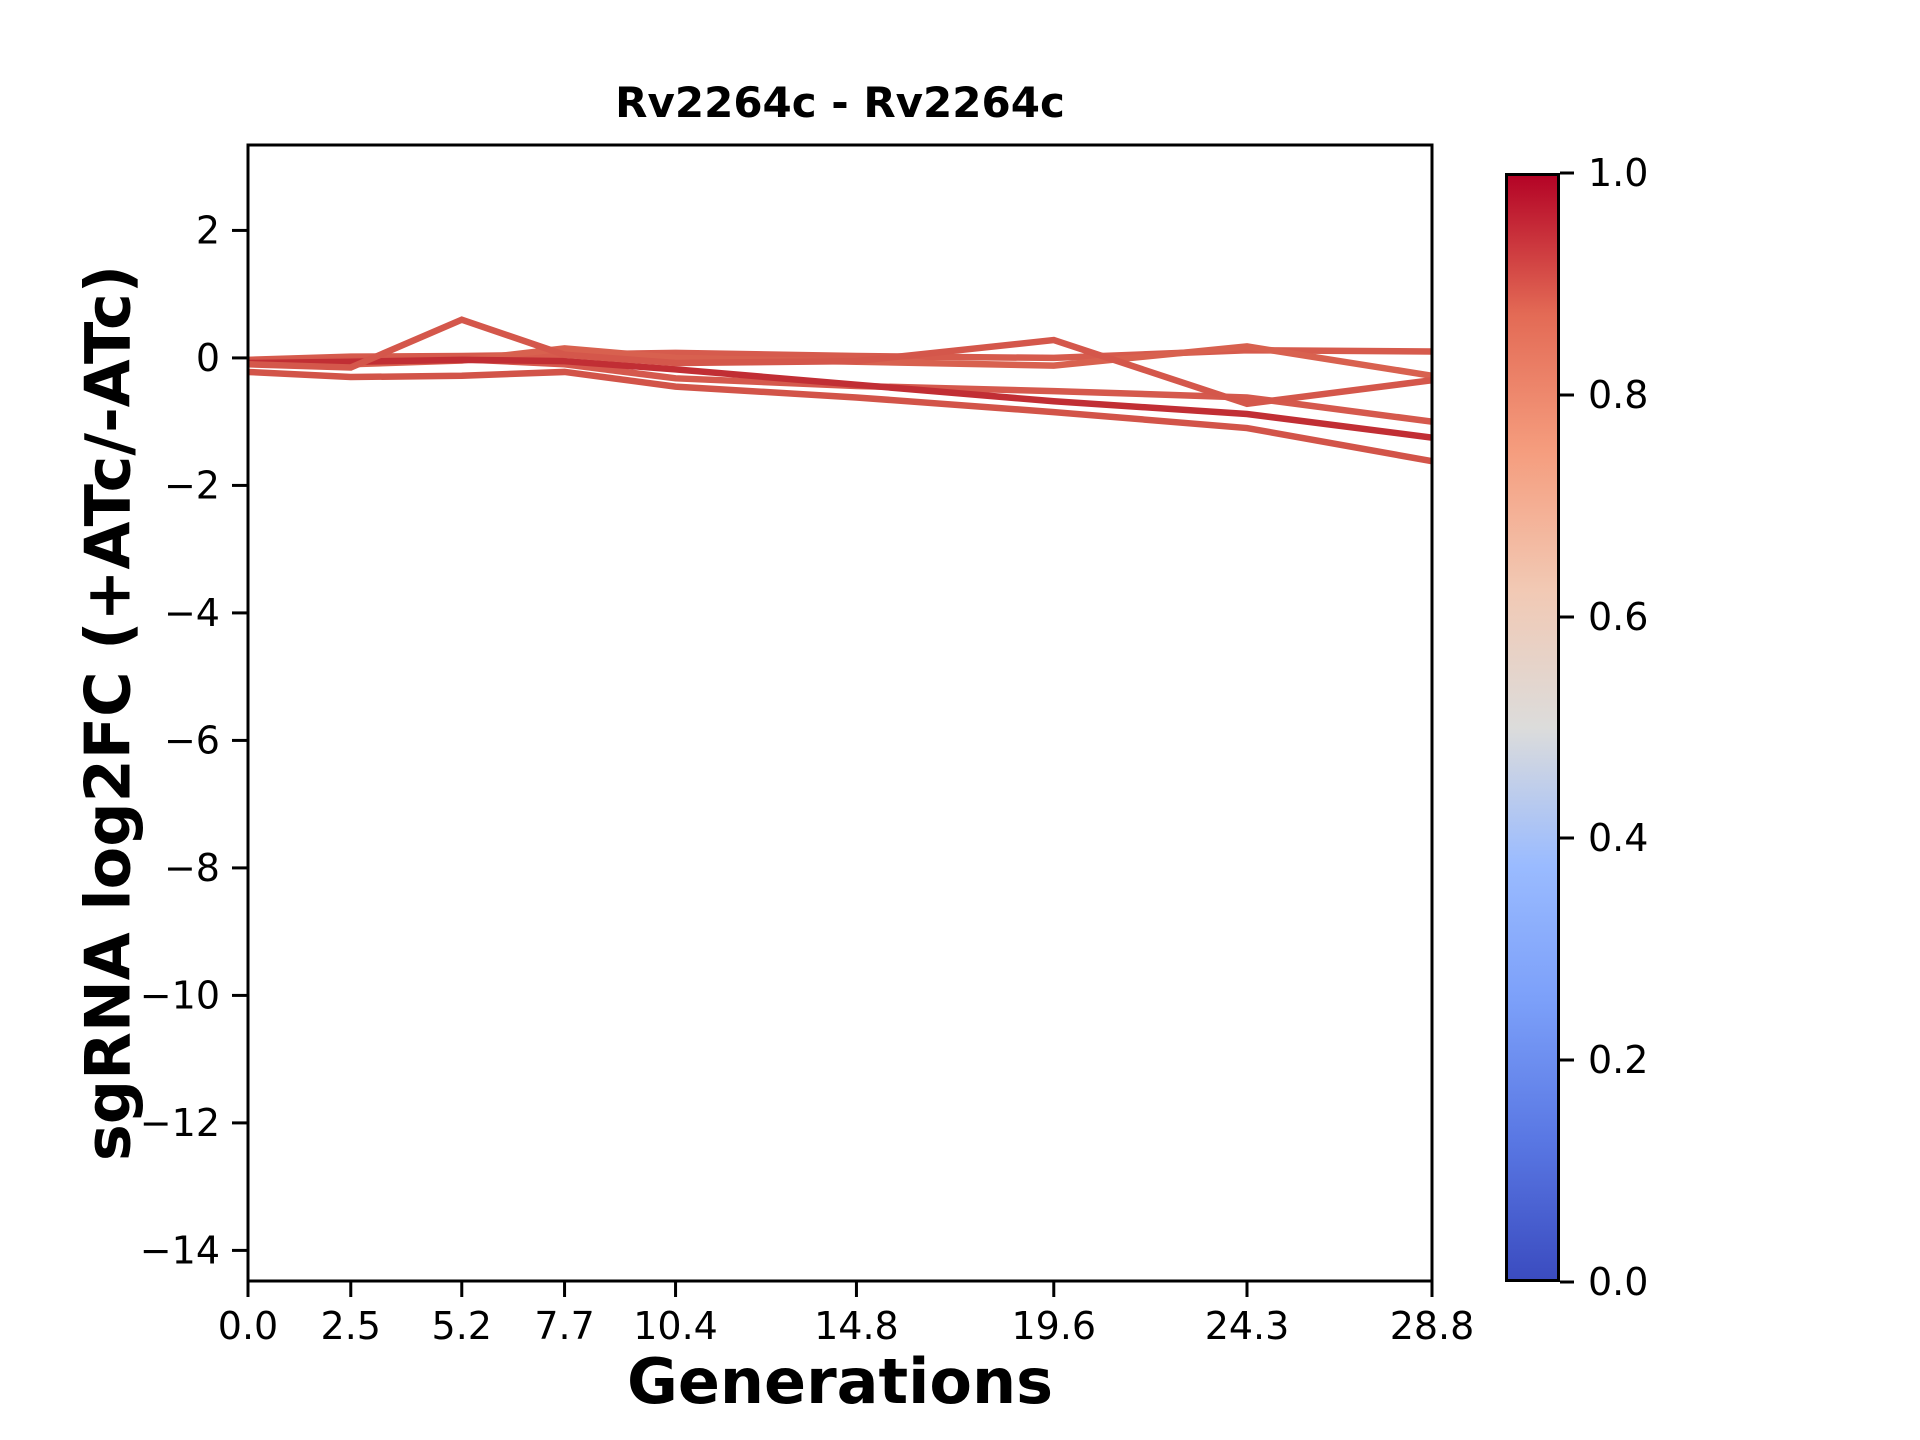  What do you see at coordinates (1618, 173) in the screenshot?
I see `colorbar-tick-label: 1.0` at bounding box center [1618, 173].